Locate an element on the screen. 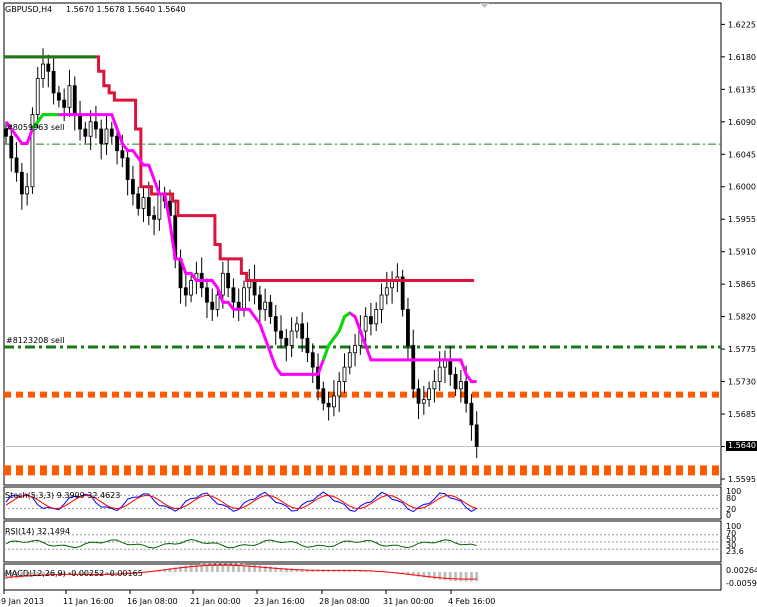  macd-level-top: 0.00264 is located at coordinates (741, 570).